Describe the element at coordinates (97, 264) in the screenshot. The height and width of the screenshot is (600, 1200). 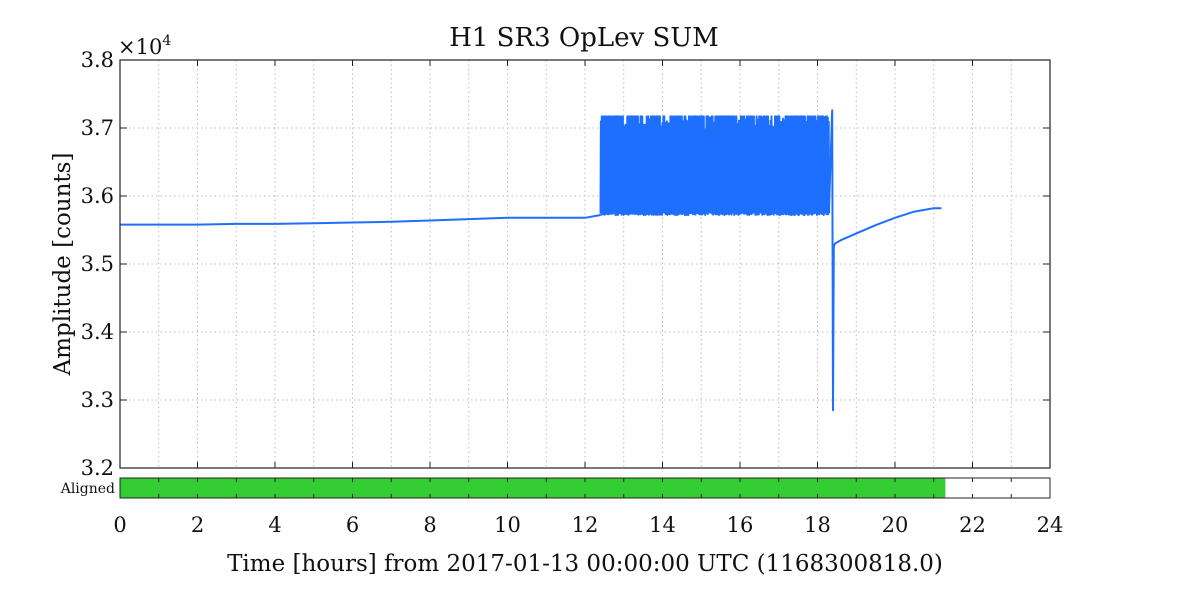
I see `y-tick-label: 3.5` at that location.